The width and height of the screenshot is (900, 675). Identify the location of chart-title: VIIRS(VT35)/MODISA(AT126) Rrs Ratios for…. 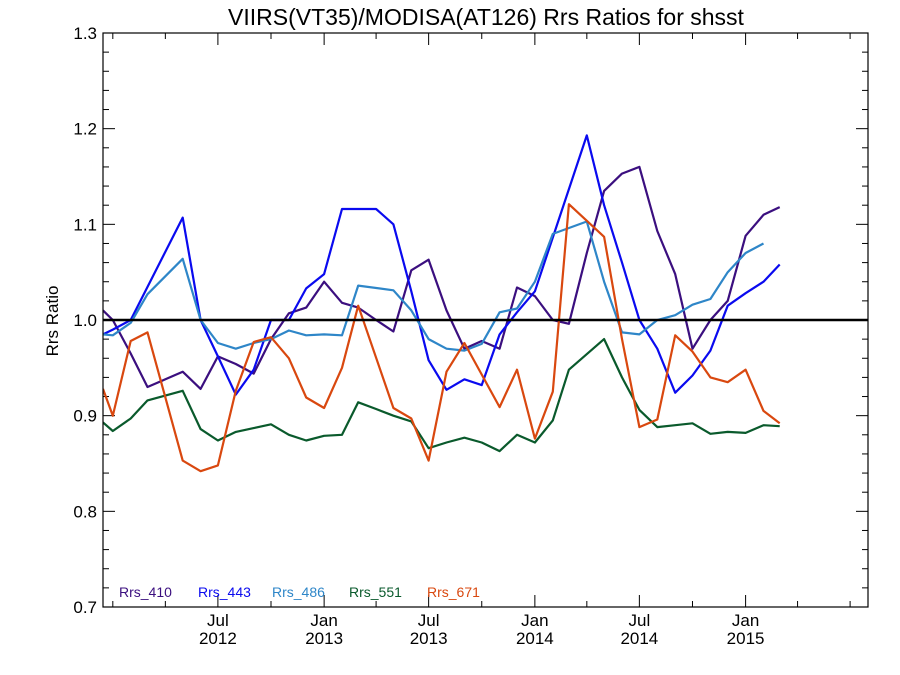
(486, 17).